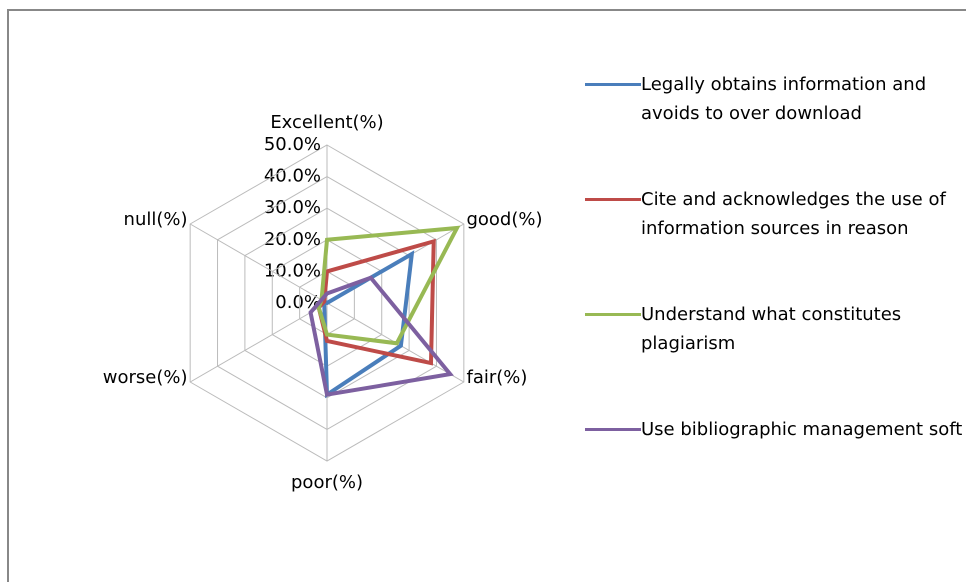 This screenshot has width=966, height=582. I want to click on category-label: fair(%), so click(496, 377).